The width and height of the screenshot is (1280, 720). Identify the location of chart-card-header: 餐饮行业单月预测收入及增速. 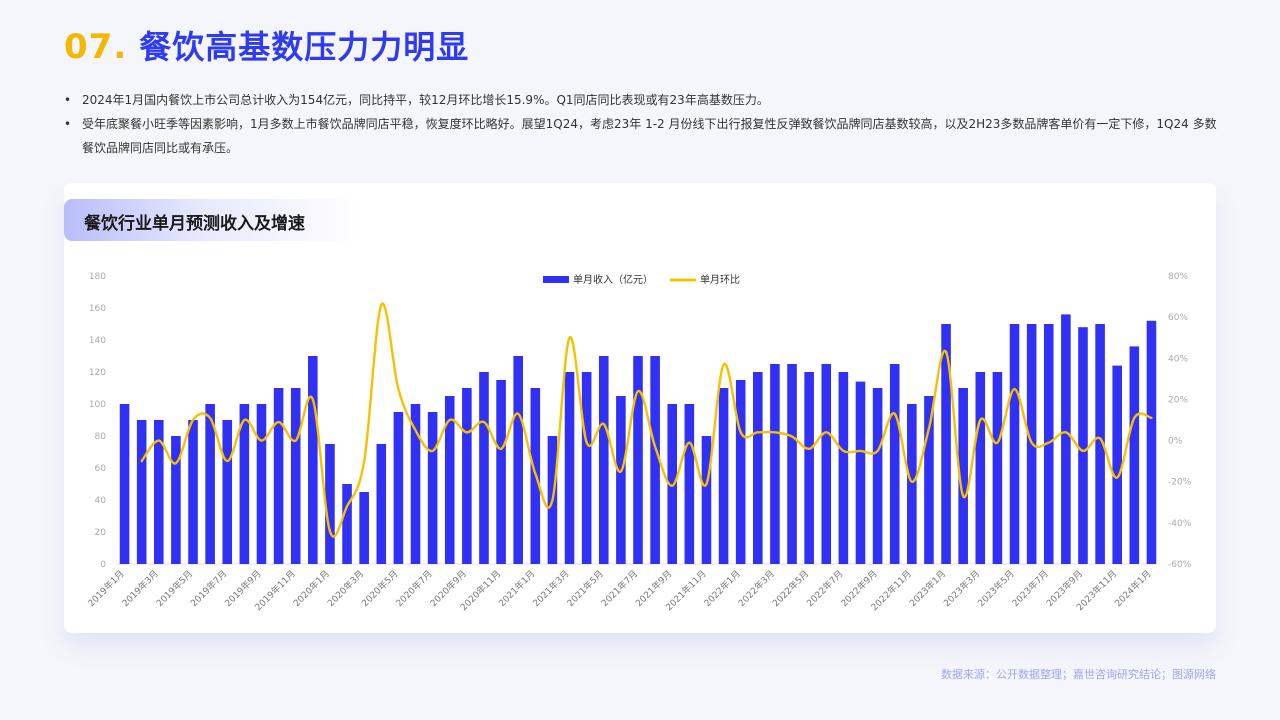
(214, 220).